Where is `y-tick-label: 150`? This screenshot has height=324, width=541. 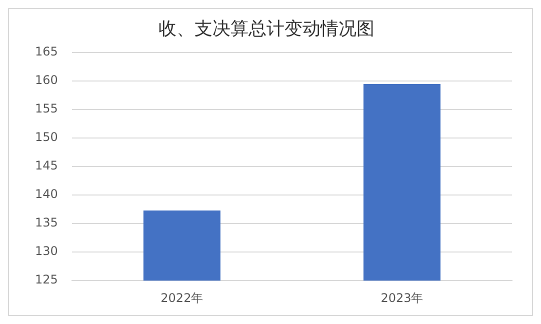
y-tick-label: 150 is located at coordinates (46, 137).